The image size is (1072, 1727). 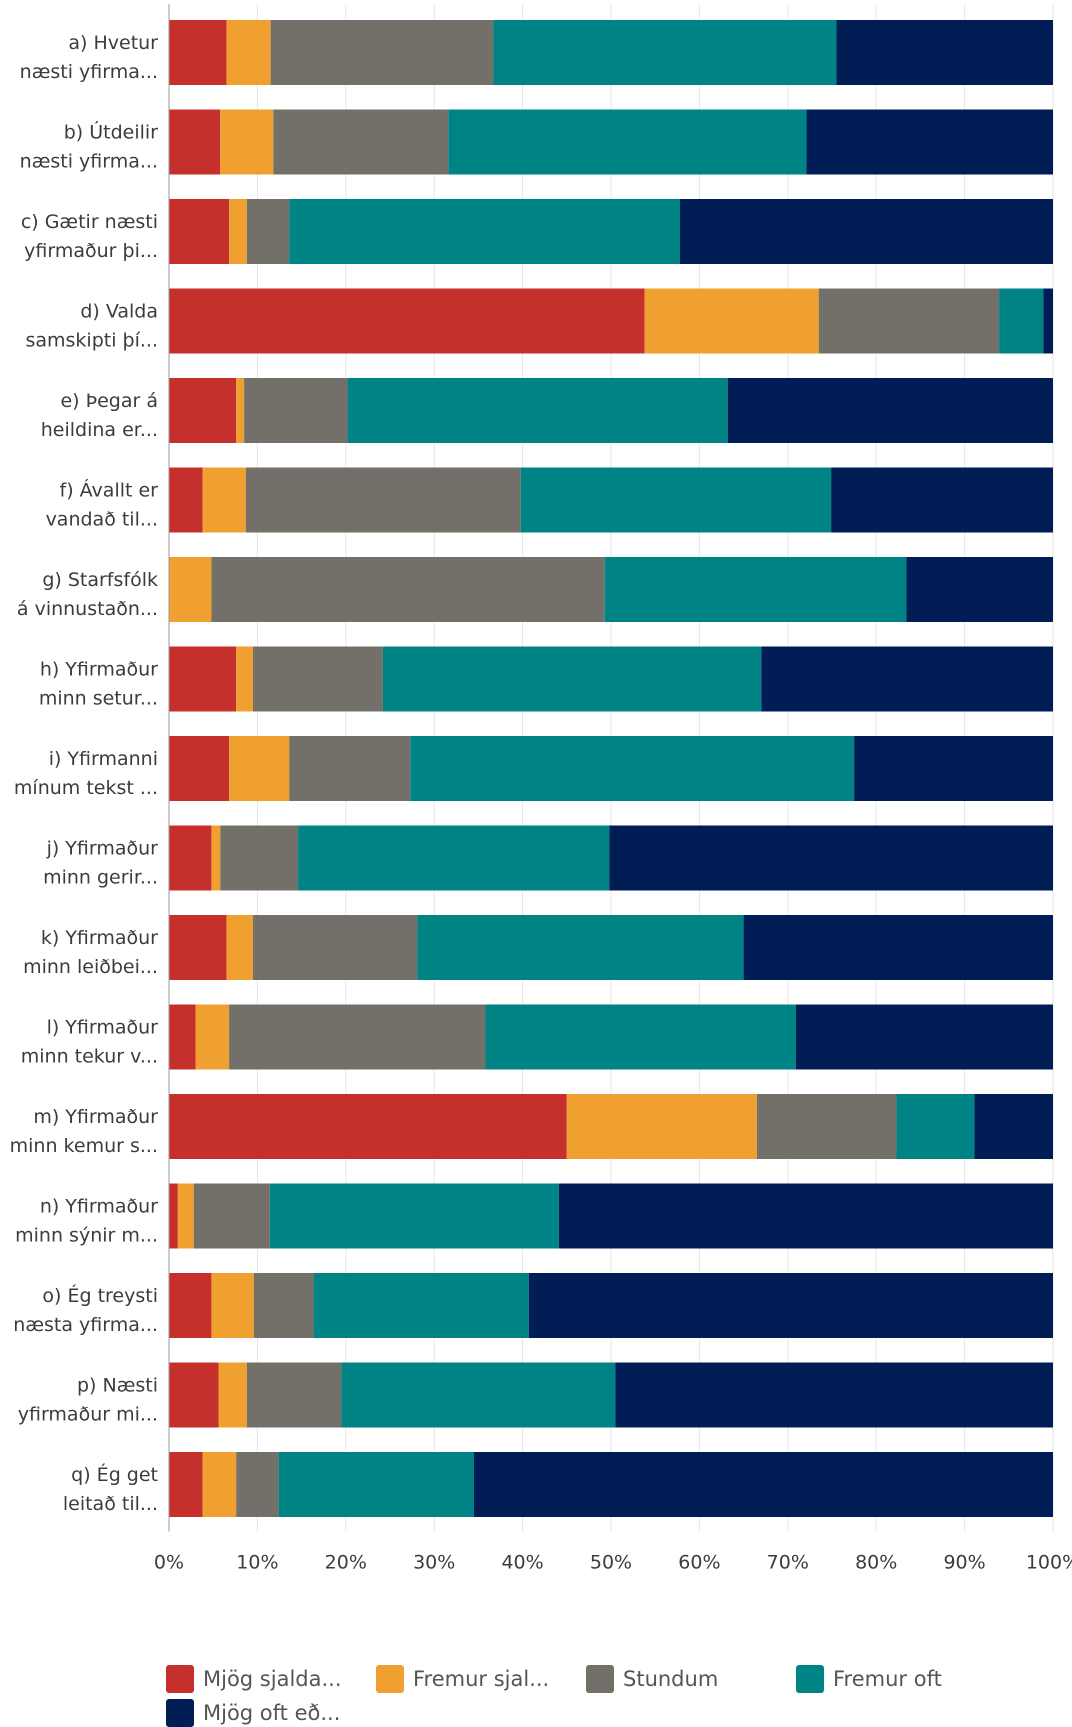 I want to click on legend-item-fremur-oft: Fremur oft, so click(x=869, y=1679).